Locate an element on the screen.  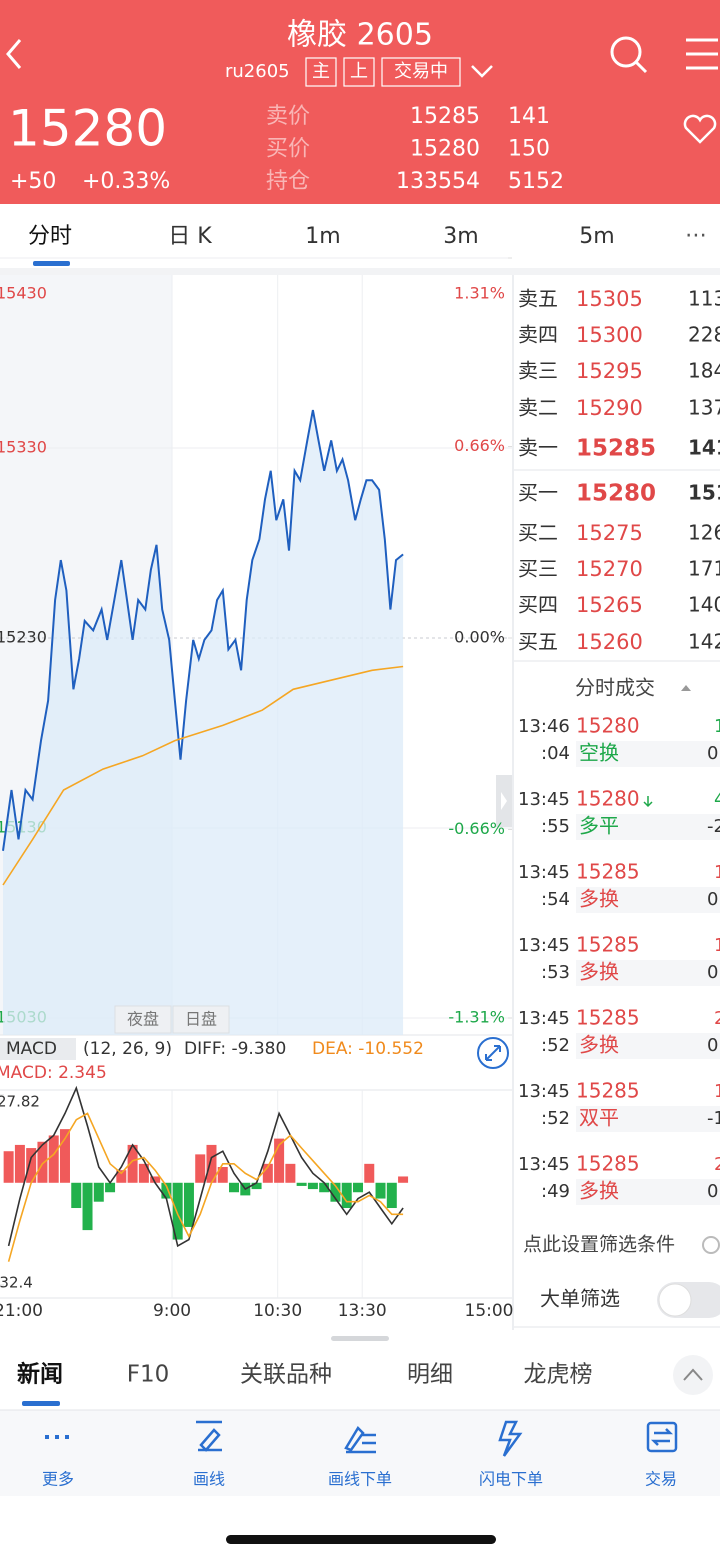
x-tick-label: 21:00 is located at coordinates (21, 1311).